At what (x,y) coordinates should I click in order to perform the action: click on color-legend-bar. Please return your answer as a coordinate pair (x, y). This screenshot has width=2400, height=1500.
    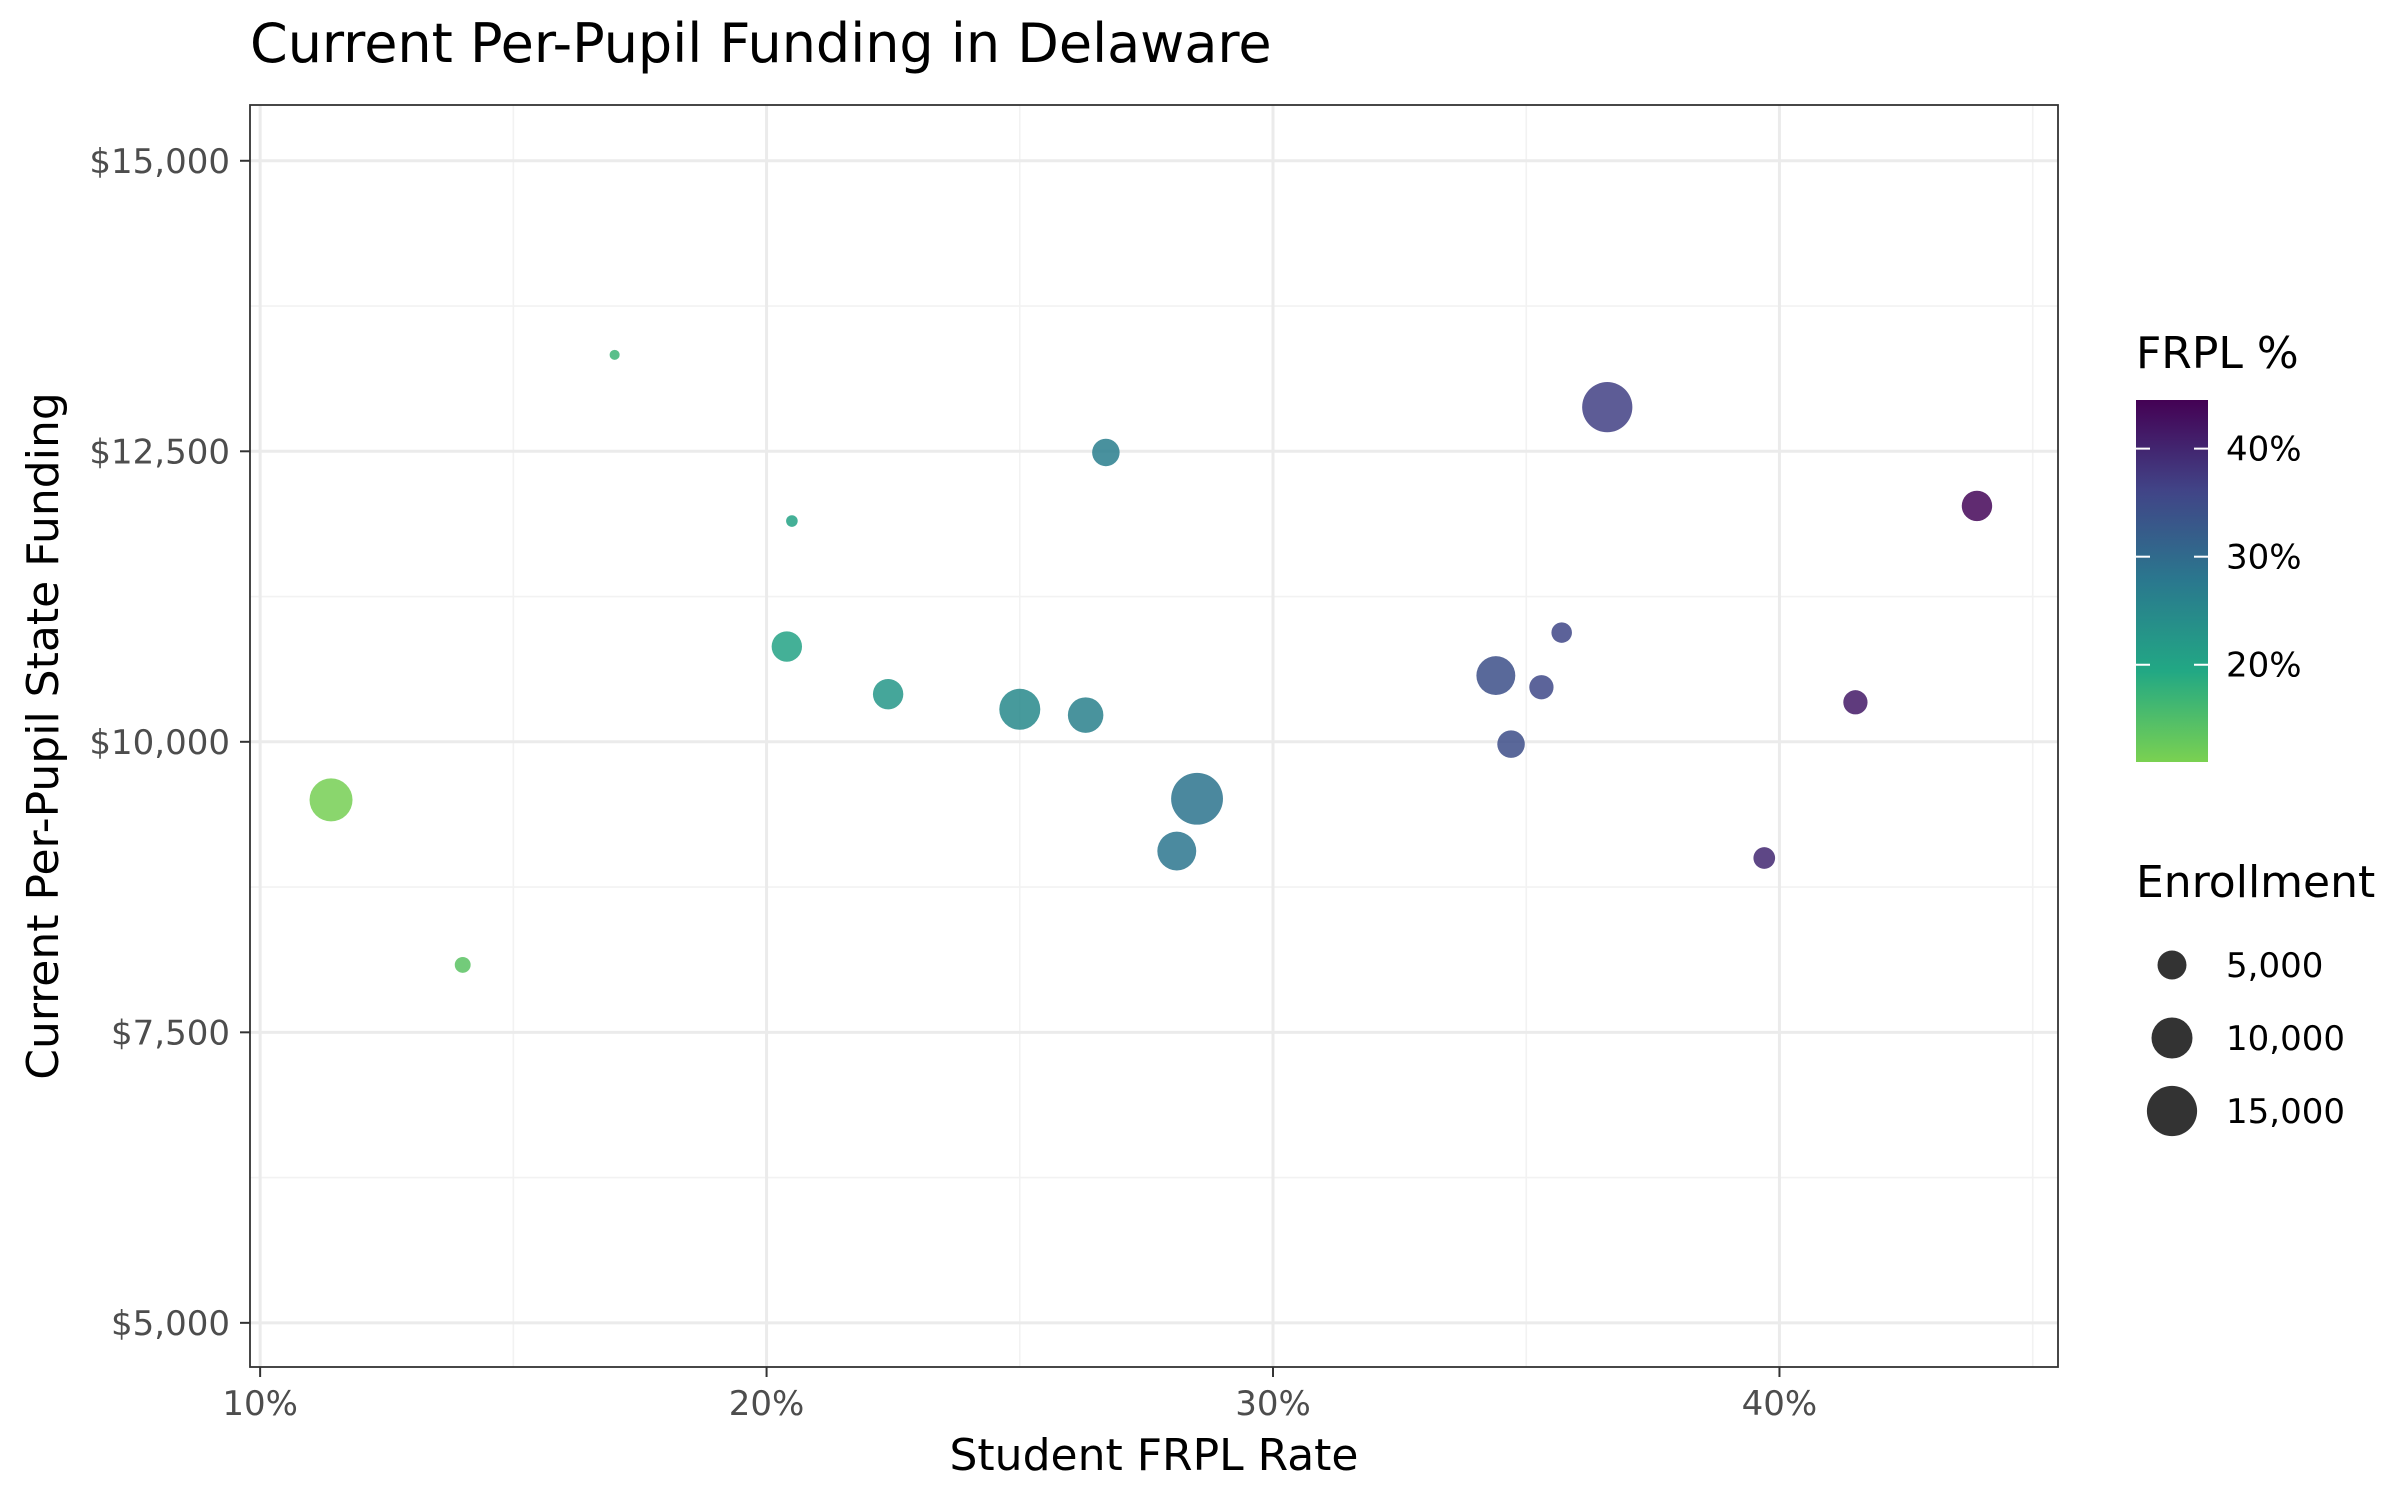
    Looking at the image, I should click on (2172, 581).